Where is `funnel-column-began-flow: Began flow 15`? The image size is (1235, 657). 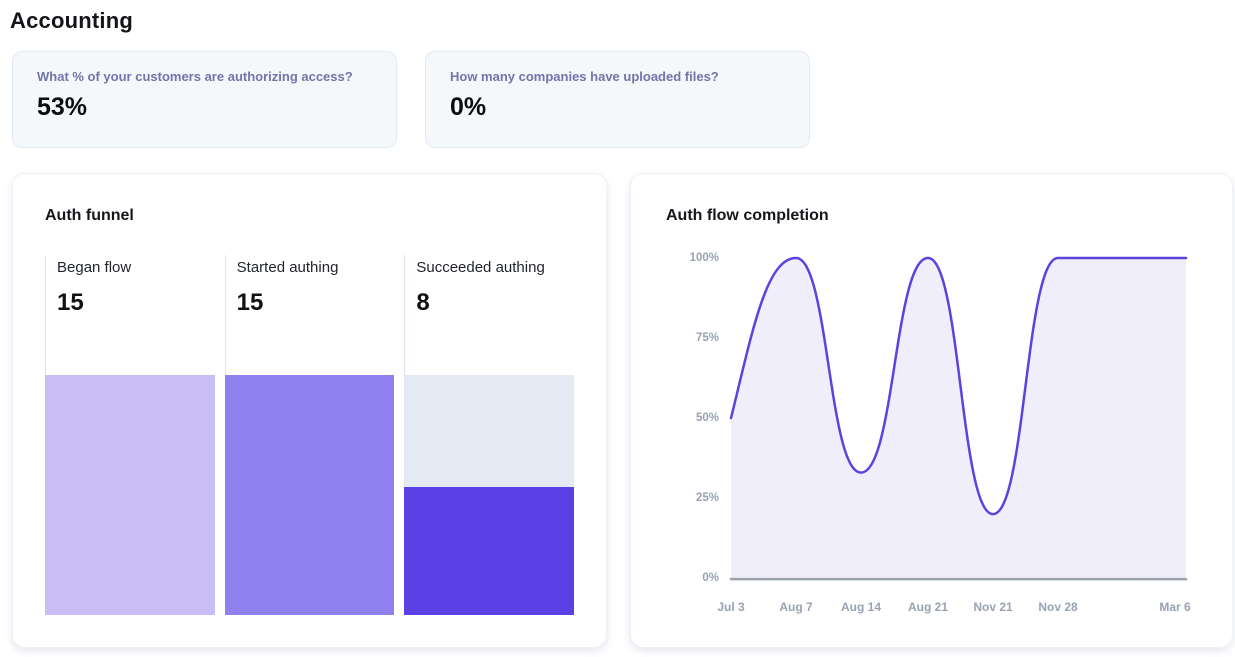 funnel-column-began-flow: Began flow 15 is located at coordinates (130, 435).